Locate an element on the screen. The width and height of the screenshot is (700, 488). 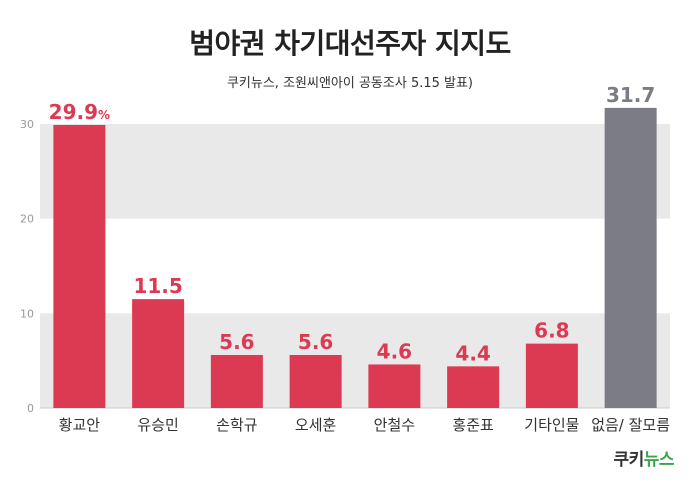
logo-accent-text: 뉴스 is located at coordinates (659, 460).